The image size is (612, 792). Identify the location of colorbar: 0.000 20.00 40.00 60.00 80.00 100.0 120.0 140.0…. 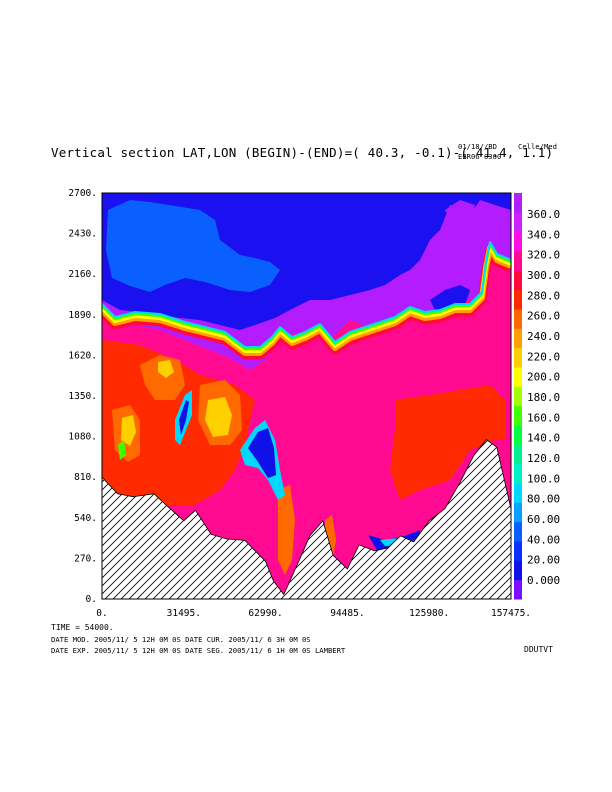
(537, 396).